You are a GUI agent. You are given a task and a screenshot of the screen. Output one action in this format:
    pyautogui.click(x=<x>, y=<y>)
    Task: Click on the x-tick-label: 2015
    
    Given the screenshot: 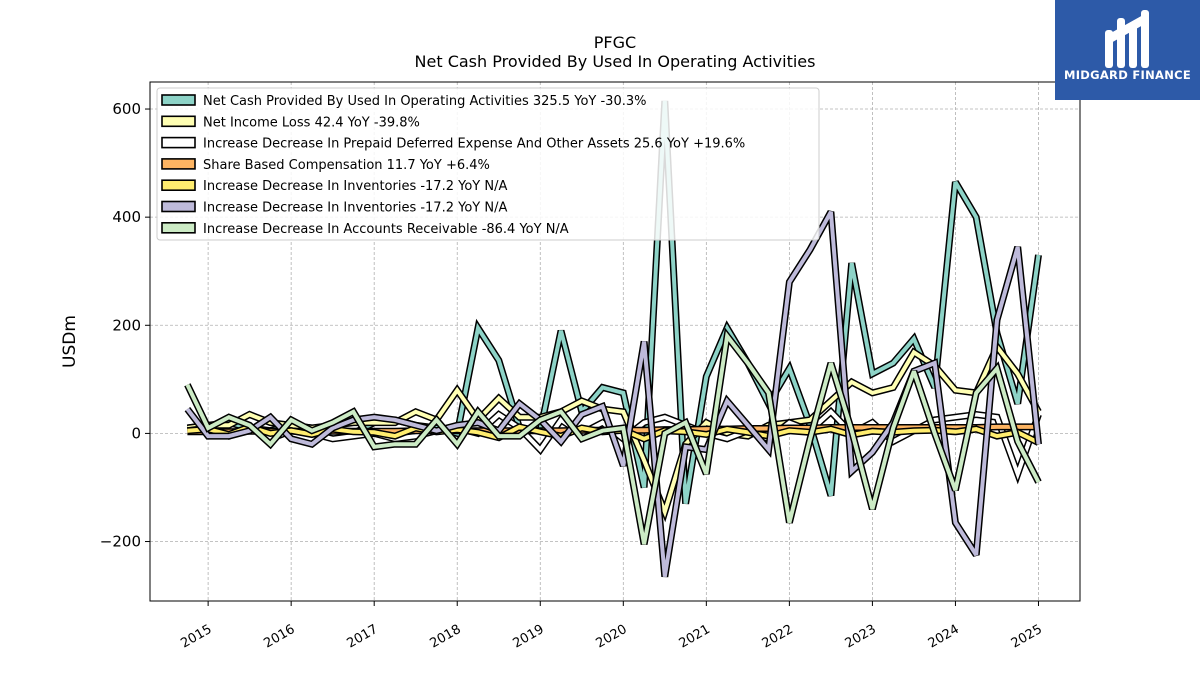 What is the action you would take?
    pyautogui.click(x=196, y=637)
    